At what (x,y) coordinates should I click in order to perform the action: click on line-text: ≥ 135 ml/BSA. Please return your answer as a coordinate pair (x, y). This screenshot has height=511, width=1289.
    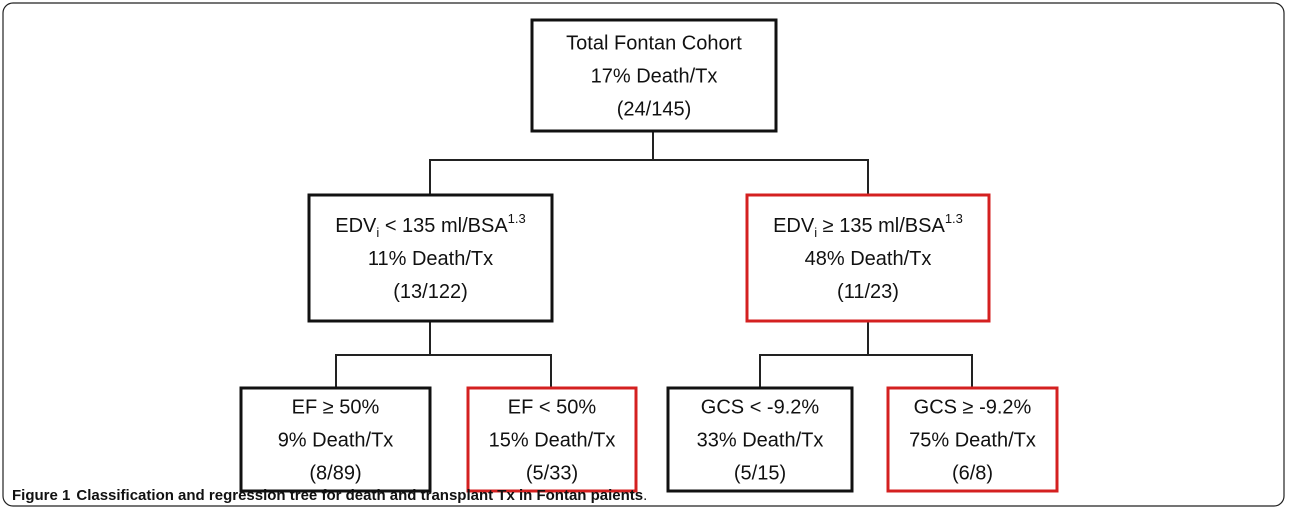
    Looking at the image, I should click on (881, 226).